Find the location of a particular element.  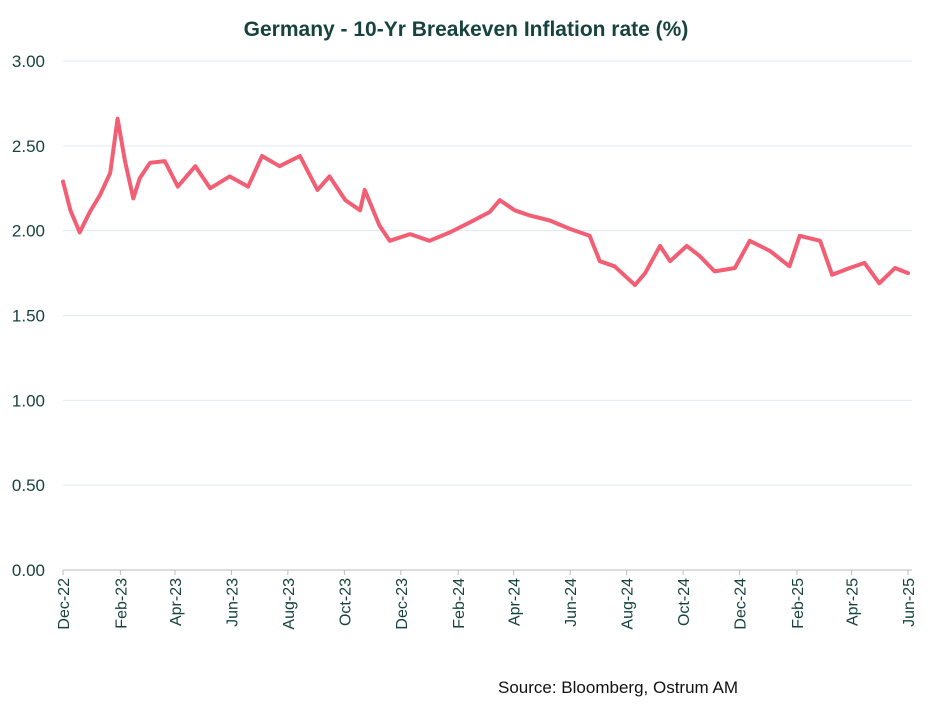

source-note: Source: Bloomberg, Ostrum AM is located at coordinates (618, 687).